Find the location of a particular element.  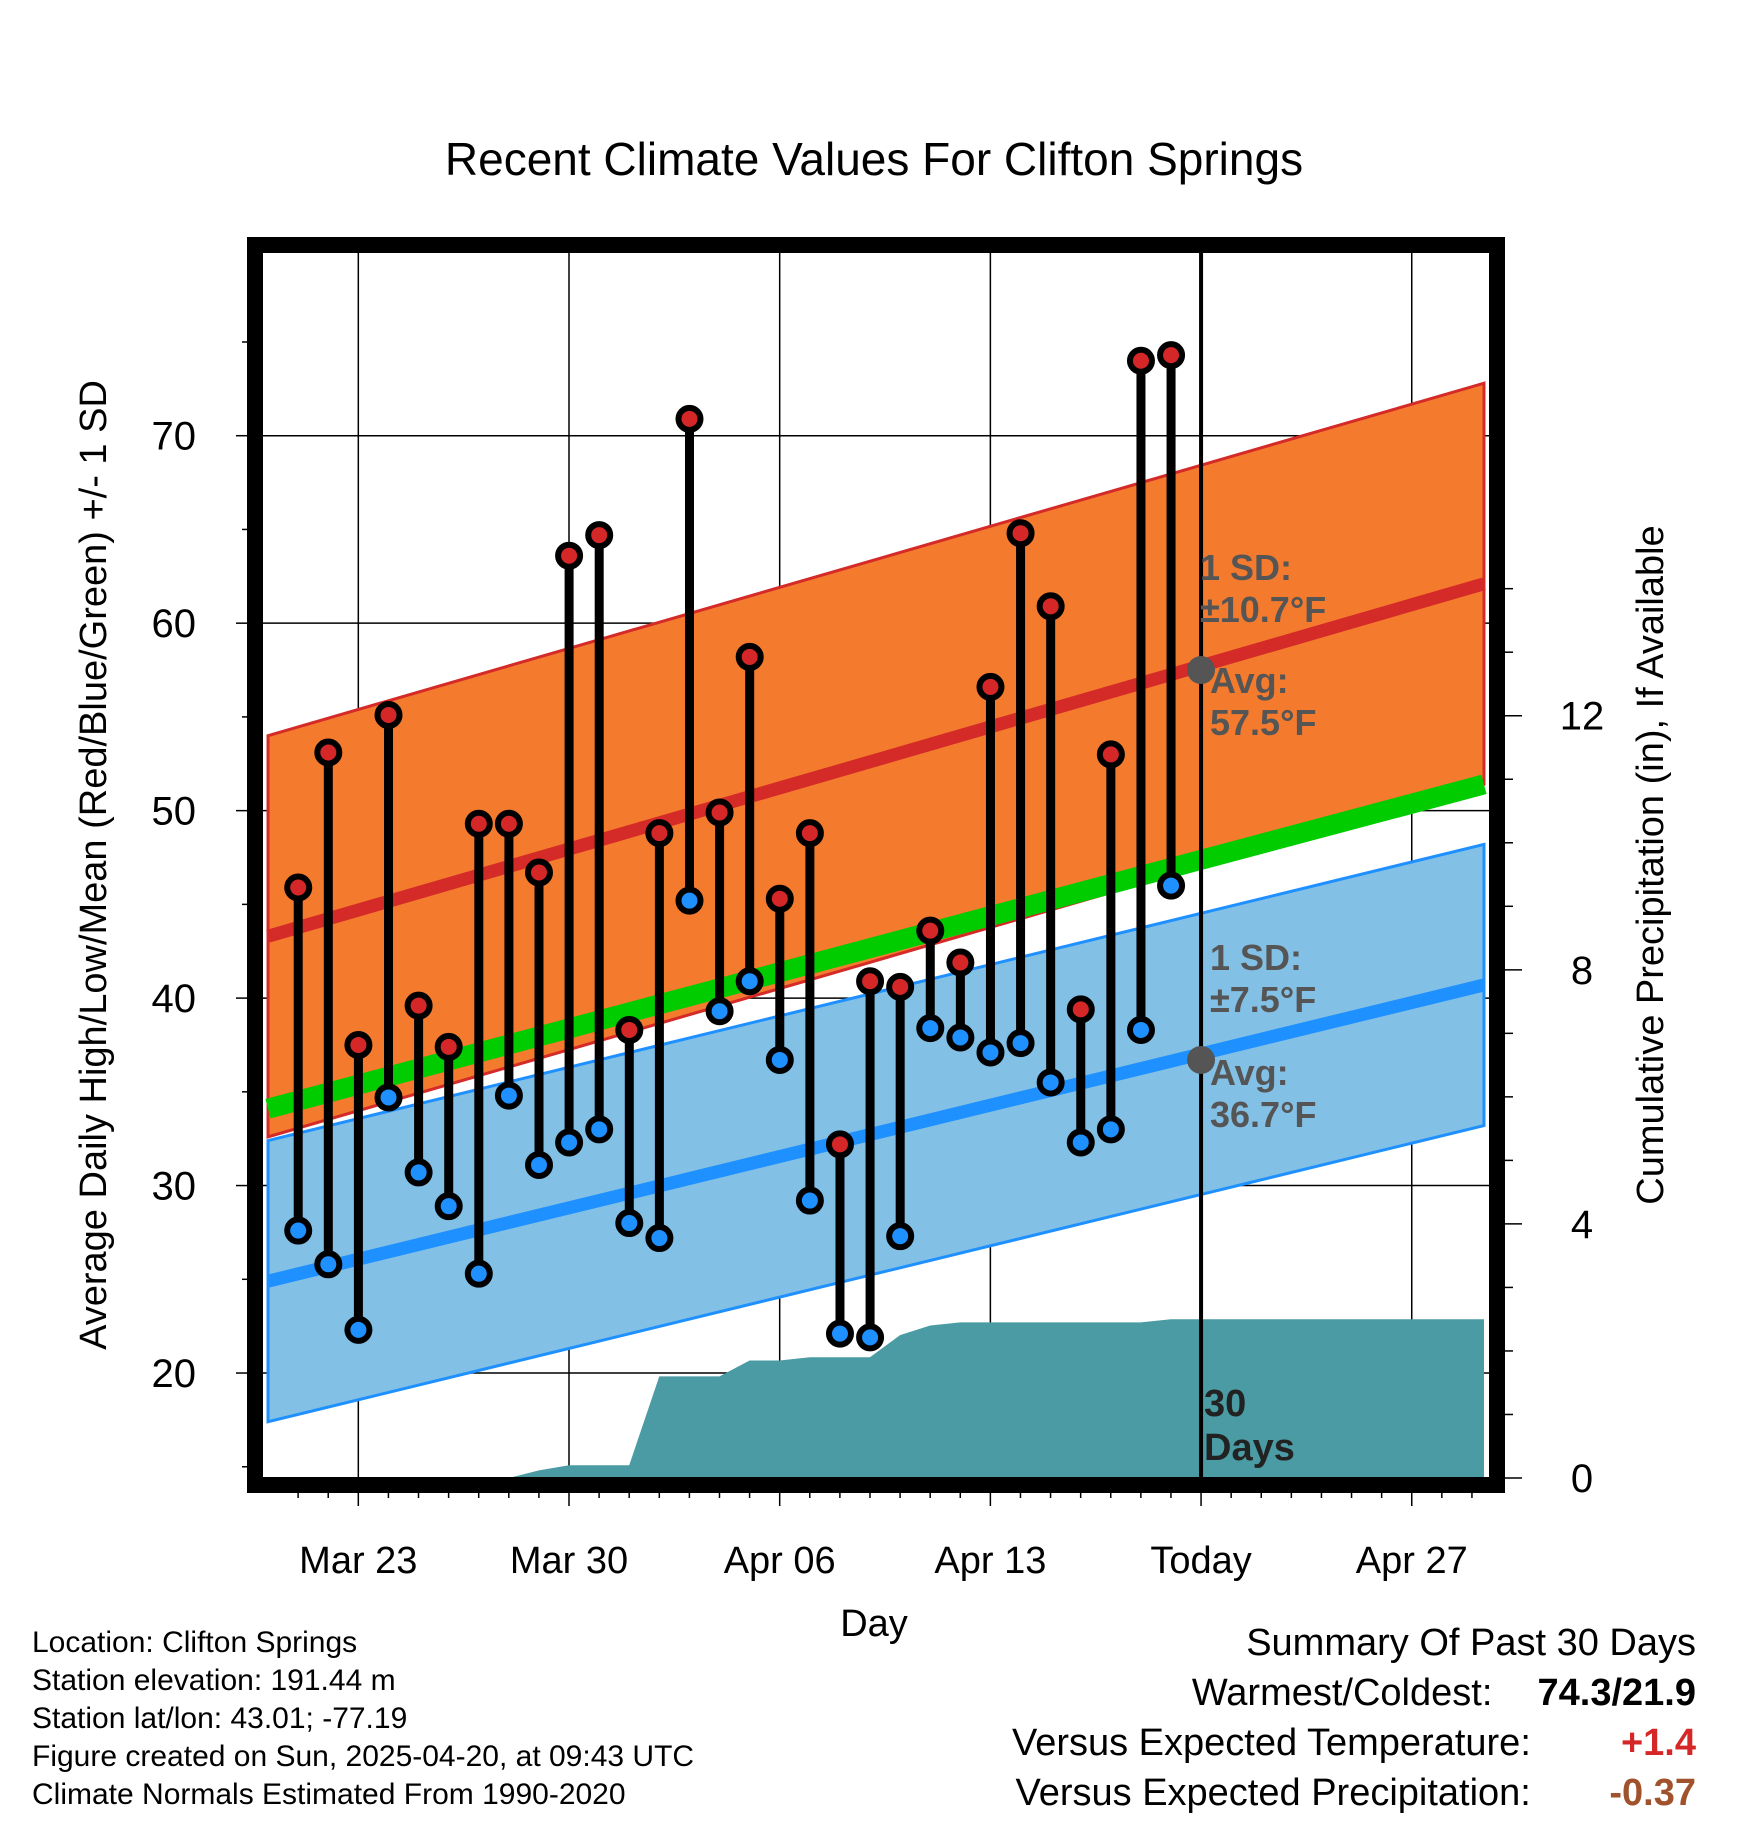

high-avg-label: Avg: is located at coordinates (1249, 680).